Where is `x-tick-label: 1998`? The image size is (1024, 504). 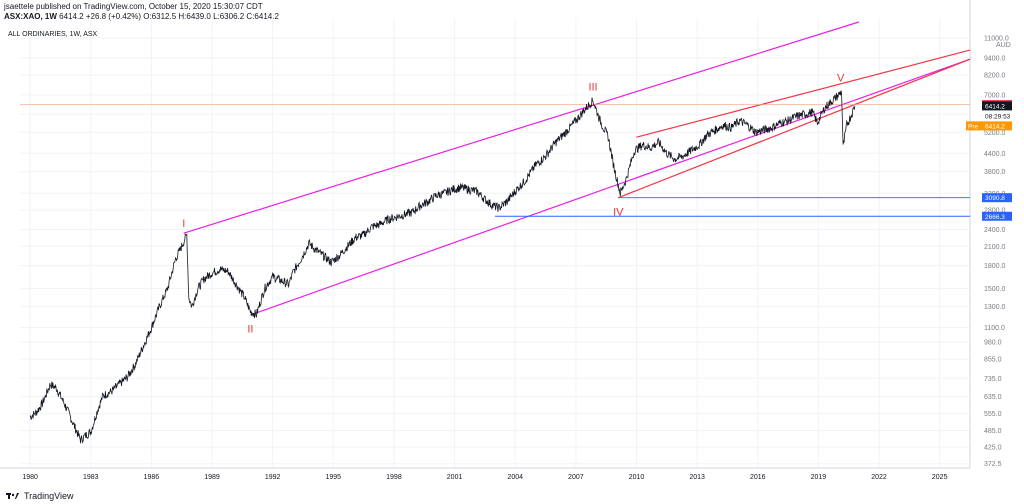
x-tick-label: 1998 is located at coordinates (394, 477).